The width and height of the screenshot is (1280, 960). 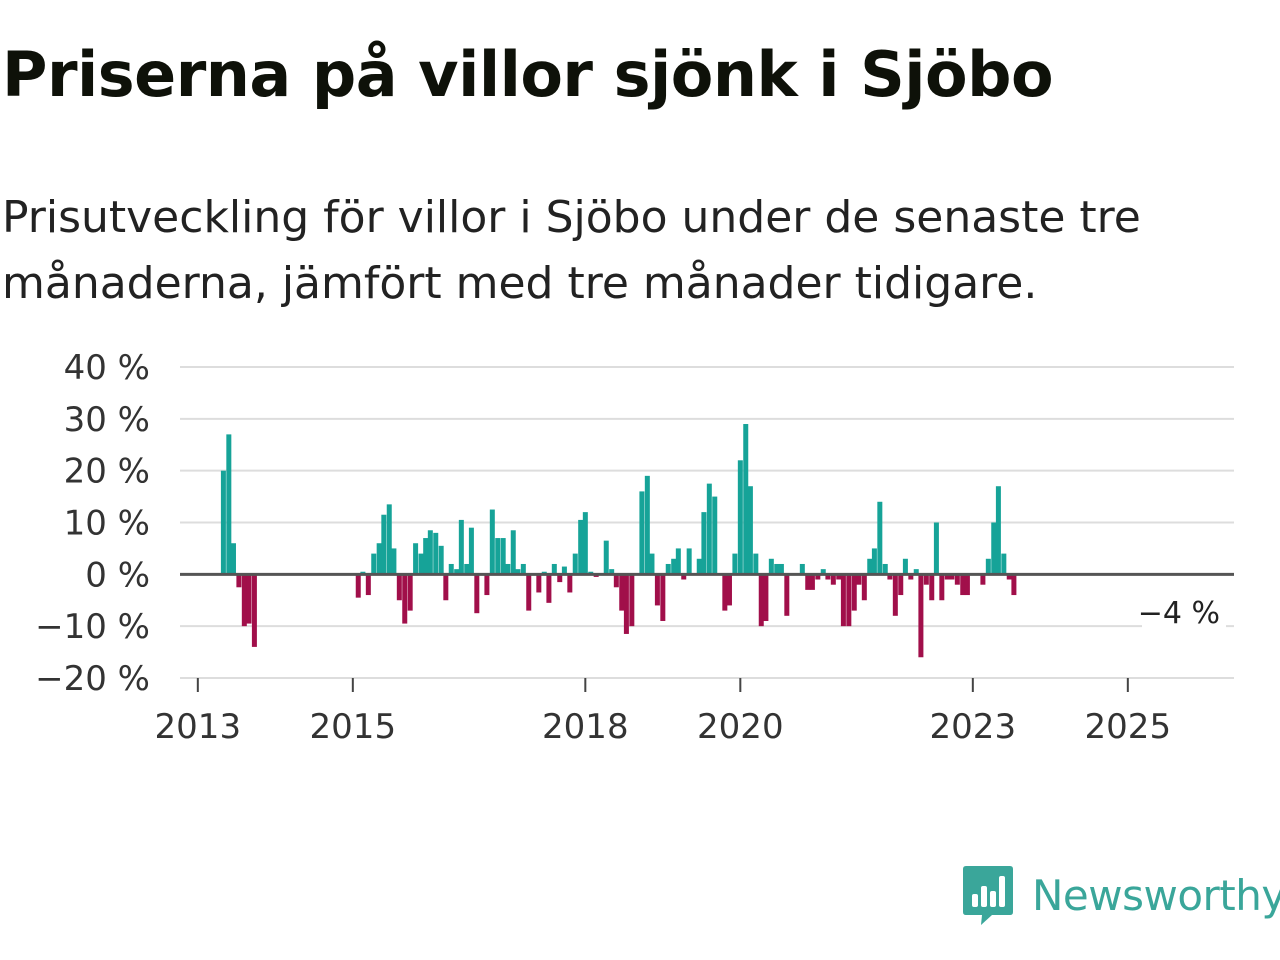 I want to click on brand: Newsworthy, so click(x=1121, y=895).